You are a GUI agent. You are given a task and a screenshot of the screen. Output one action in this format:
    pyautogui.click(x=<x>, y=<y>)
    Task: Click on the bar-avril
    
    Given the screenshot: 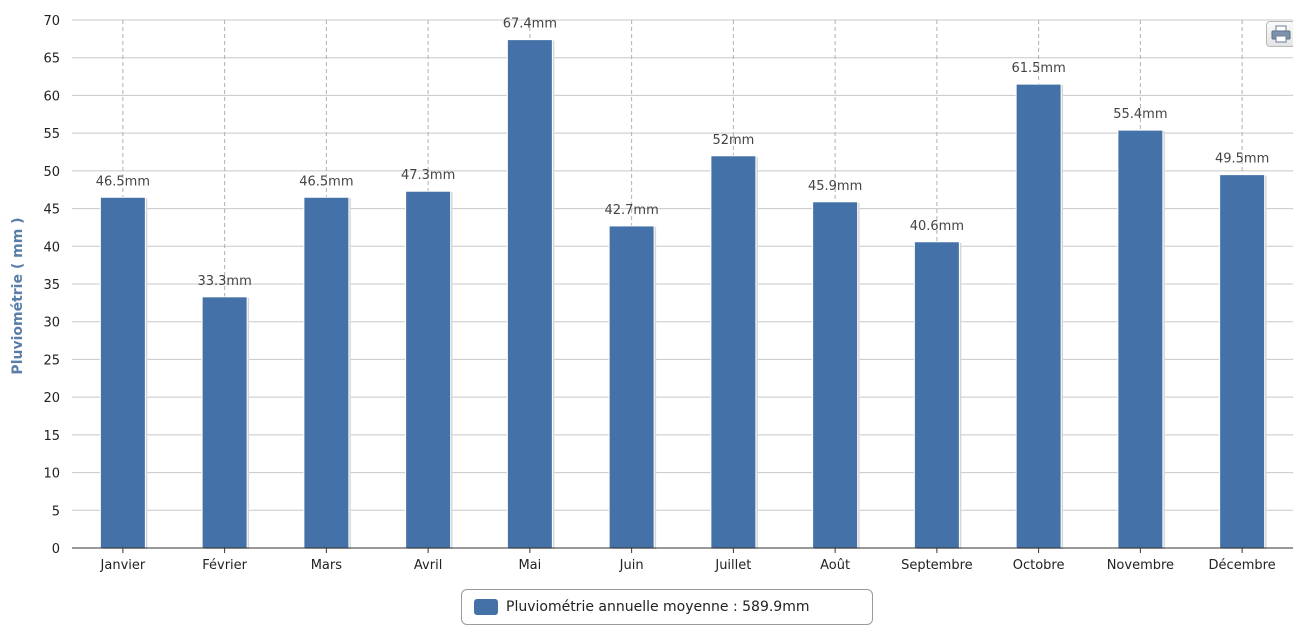 What is the action you would take?
    pyautogui.click(x=428, y=369)
    